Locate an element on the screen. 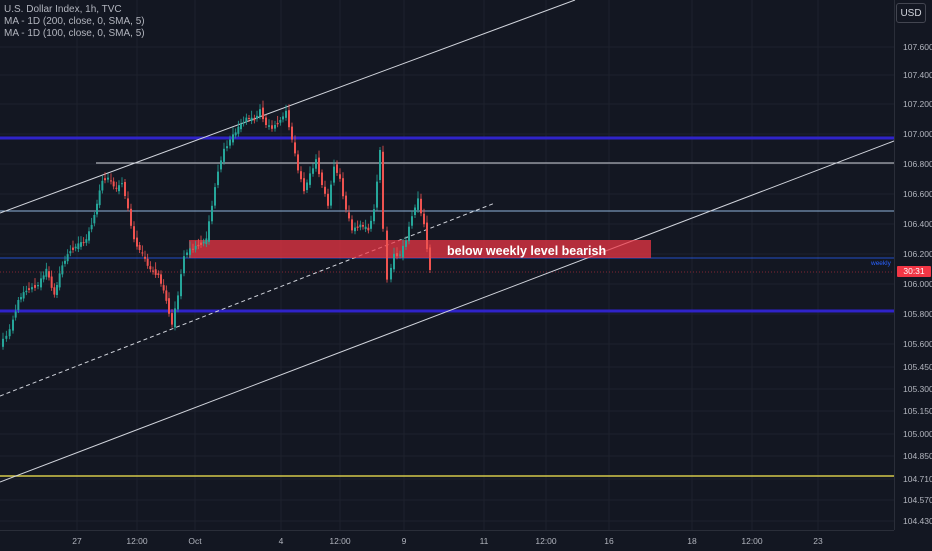  price-tick: 106.200 is located at coordinates (917, 254).